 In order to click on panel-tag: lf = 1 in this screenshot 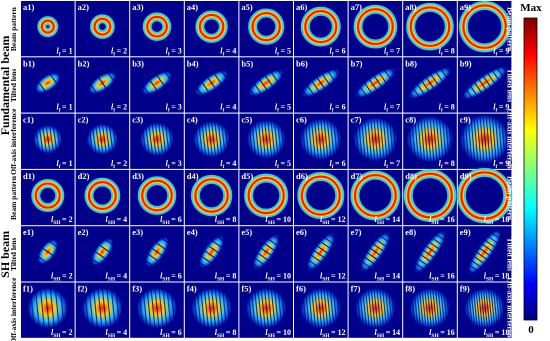, I will do `click(64, 108)`.